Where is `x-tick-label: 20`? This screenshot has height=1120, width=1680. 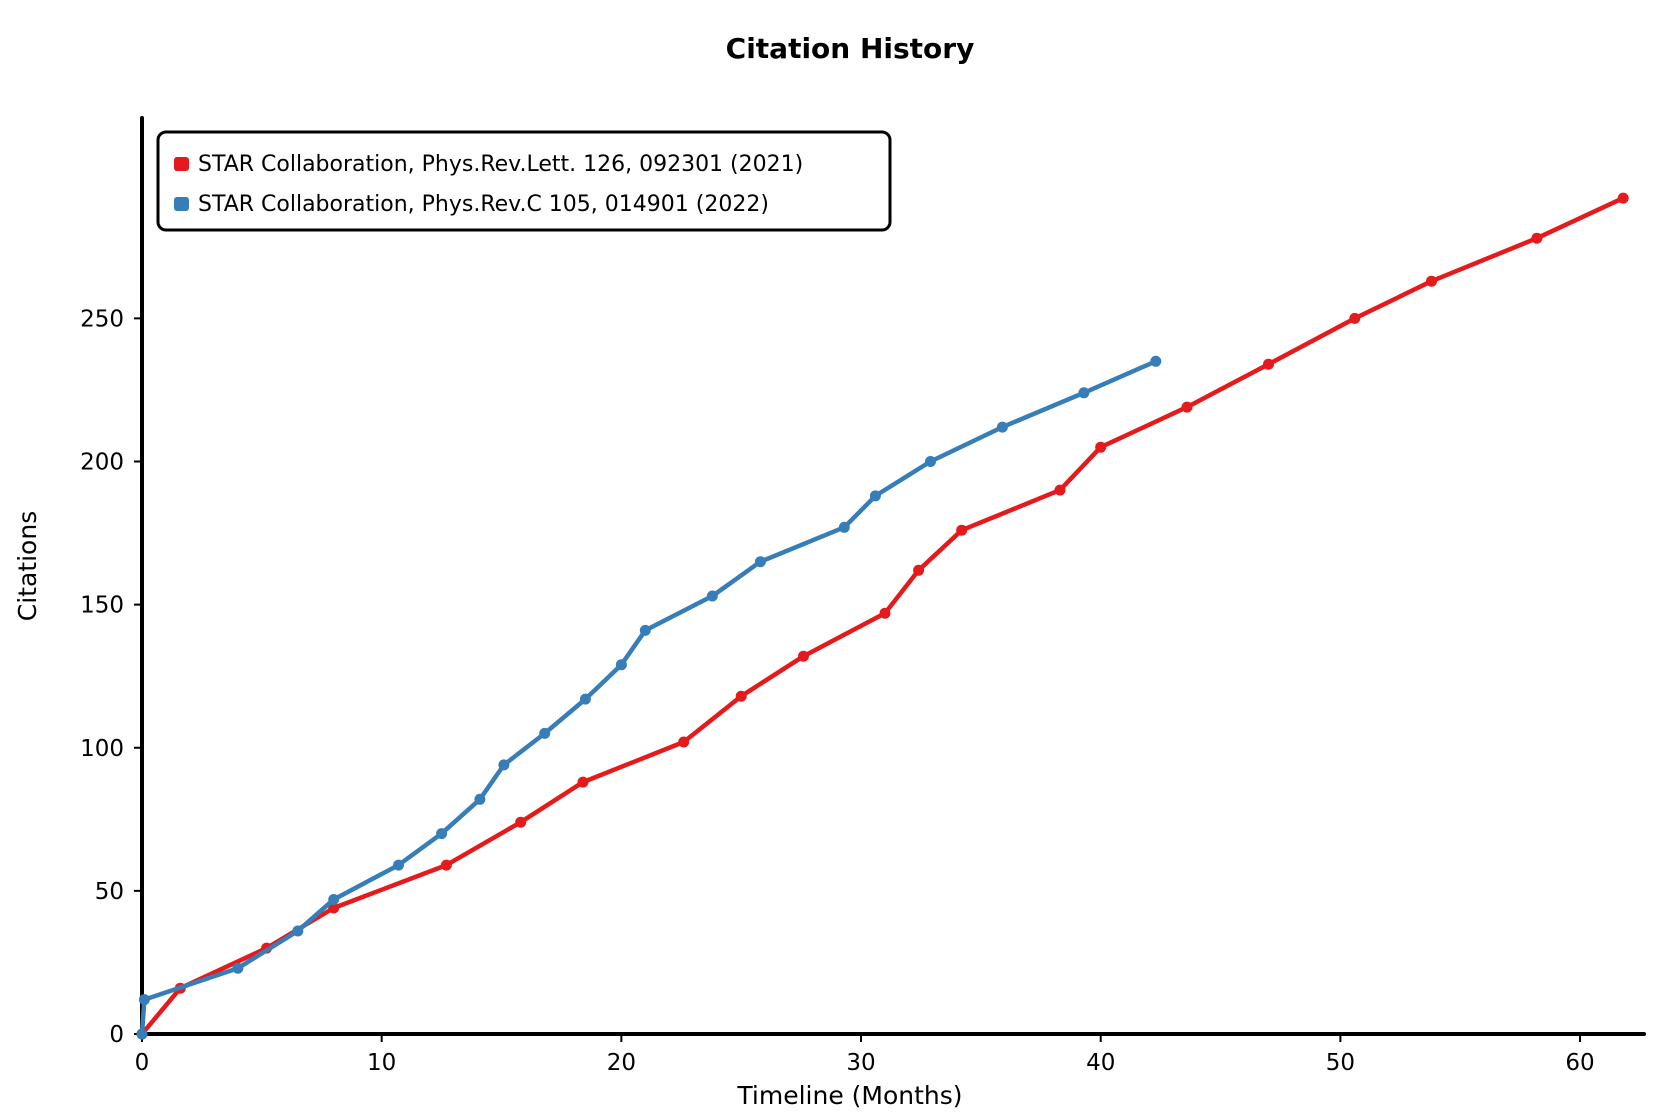
x-tick-label: 20 is located at coordinates (621, 1063).